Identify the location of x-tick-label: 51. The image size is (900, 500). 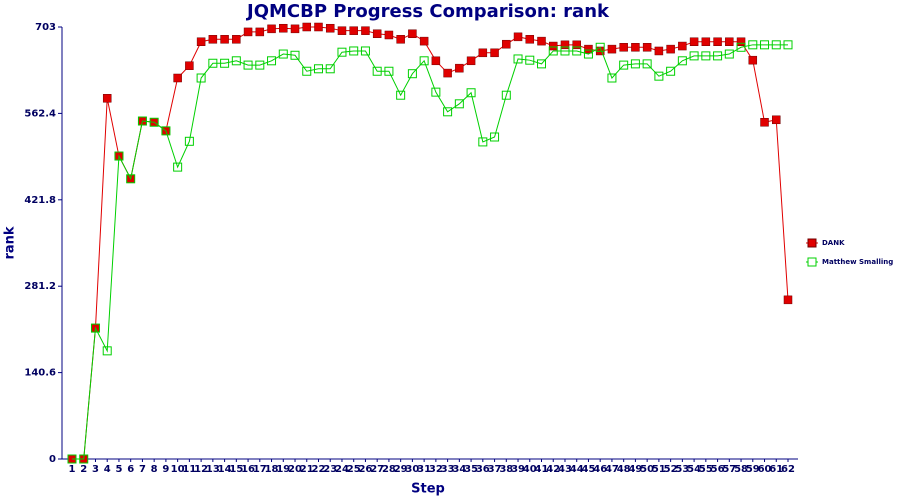
(659, 469).